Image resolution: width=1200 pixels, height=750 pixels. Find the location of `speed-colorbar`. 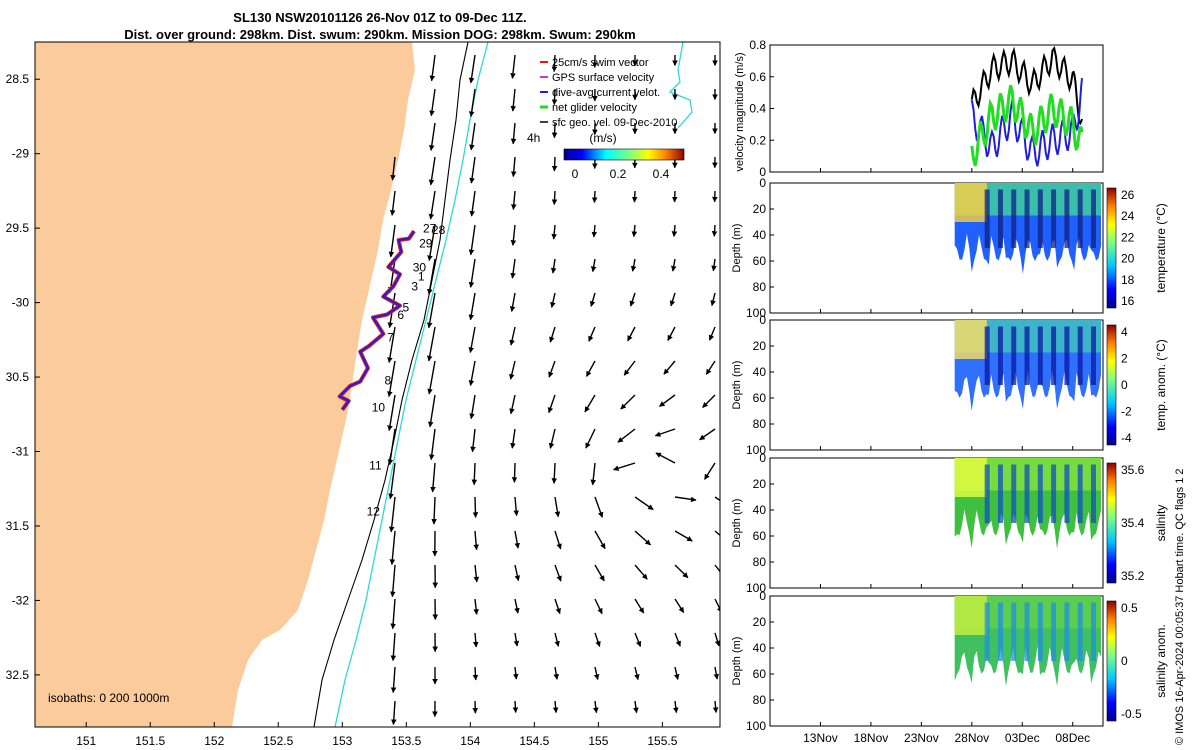

speed-colorbar is located at coordinates (624, 154).